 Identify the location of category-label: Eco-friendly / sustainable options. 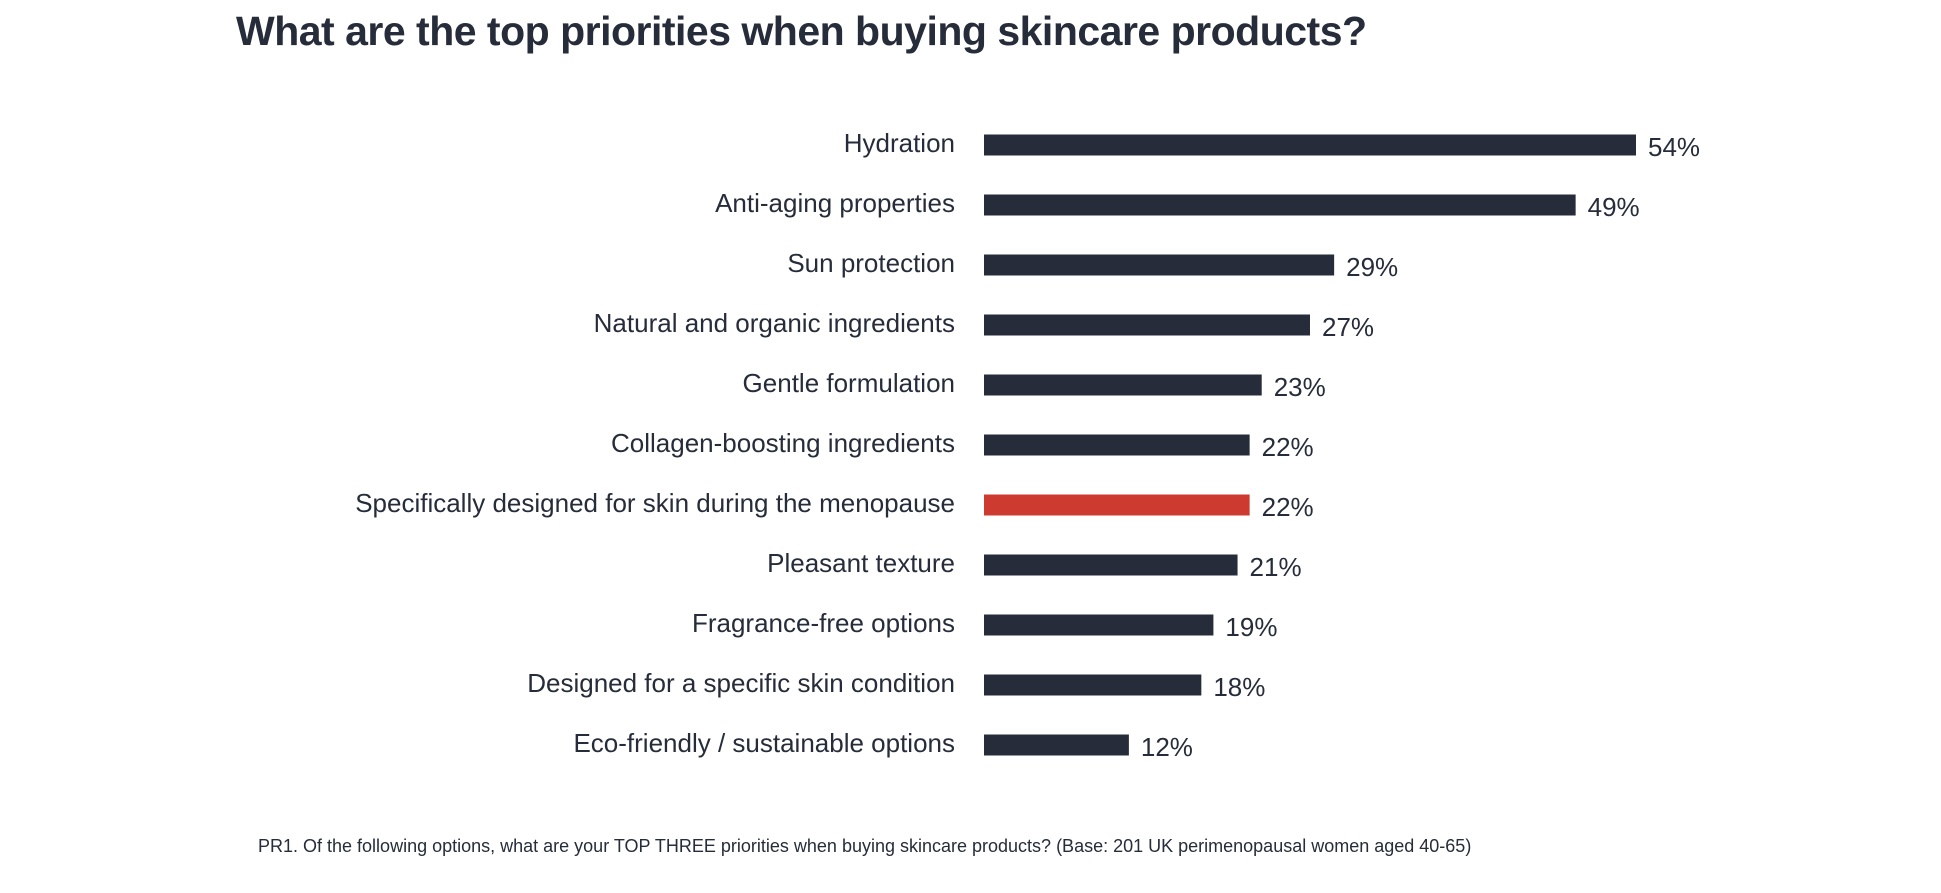
(764, 743).